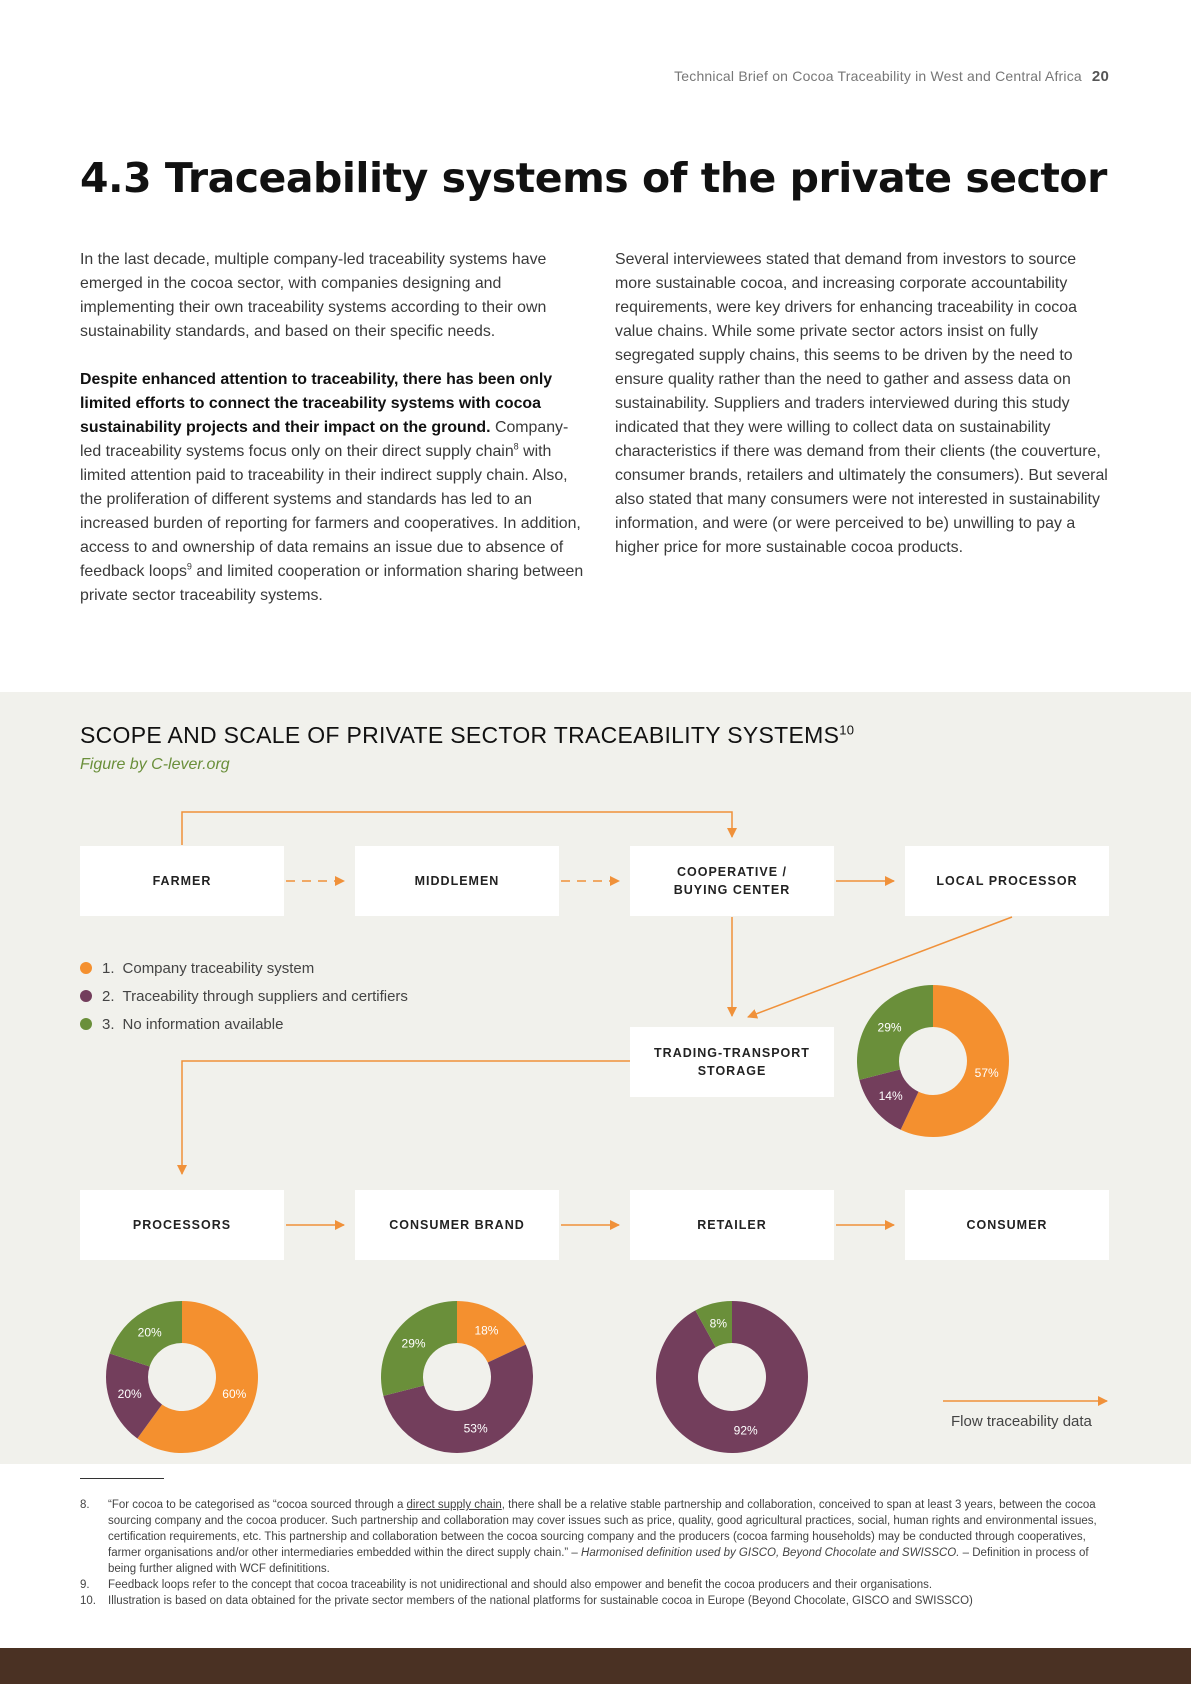 The image size is (1191, 1684). I want to click on legend-num: 2., so click(108, 996).